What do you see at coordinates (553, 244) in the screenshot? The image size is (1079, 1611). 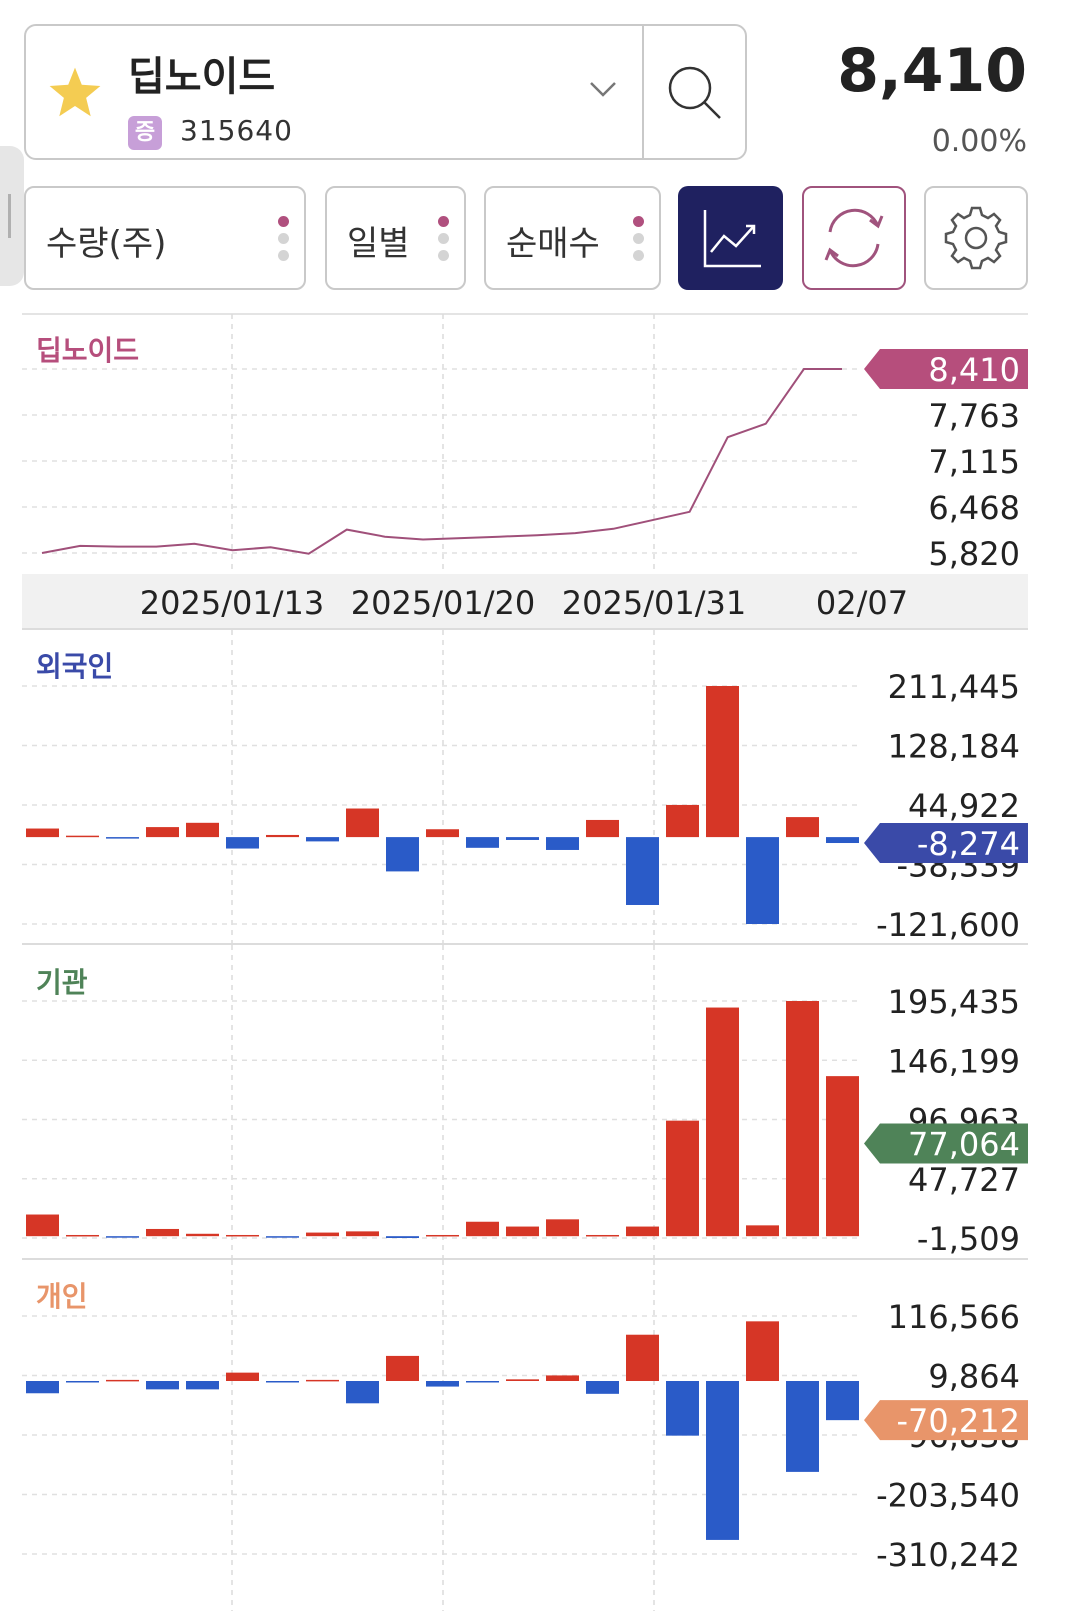 I see `type-label: 순매수` at bounding box center [553, 244].